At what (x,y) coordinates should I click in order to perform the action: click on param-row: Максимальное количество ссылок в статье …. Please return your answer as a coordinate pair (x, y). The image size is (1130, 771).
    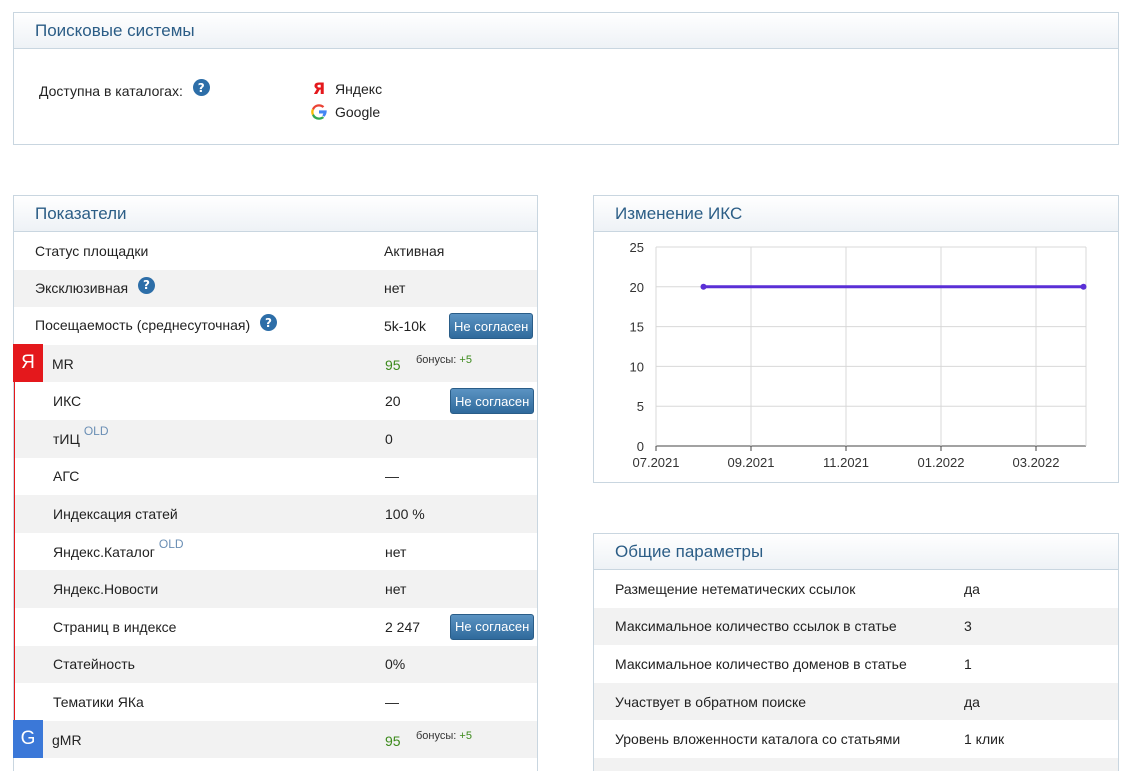
    Looking at the image, I should click on (856, 626).